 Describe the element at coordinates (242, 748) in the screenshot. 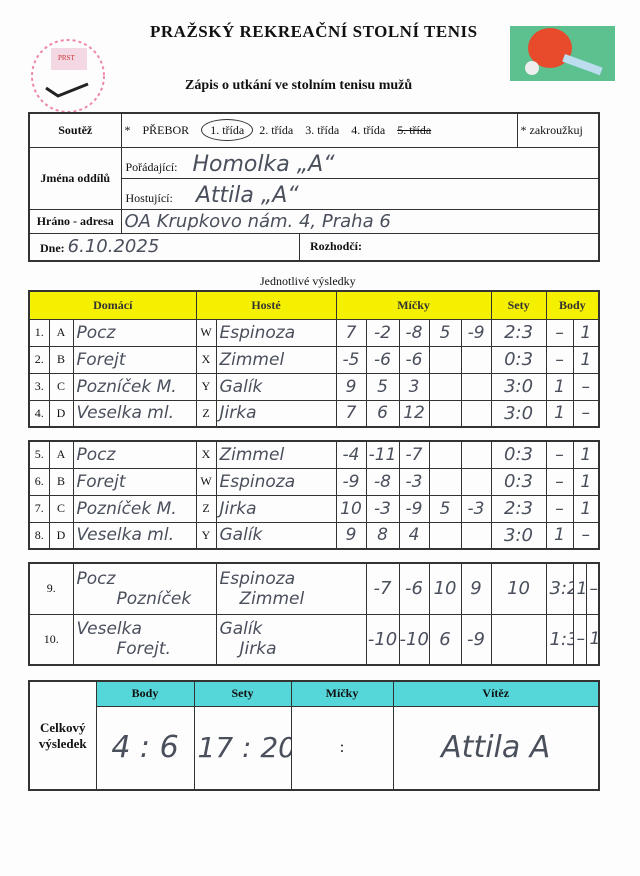

I see `total-sets: 17 : 20` at that location.